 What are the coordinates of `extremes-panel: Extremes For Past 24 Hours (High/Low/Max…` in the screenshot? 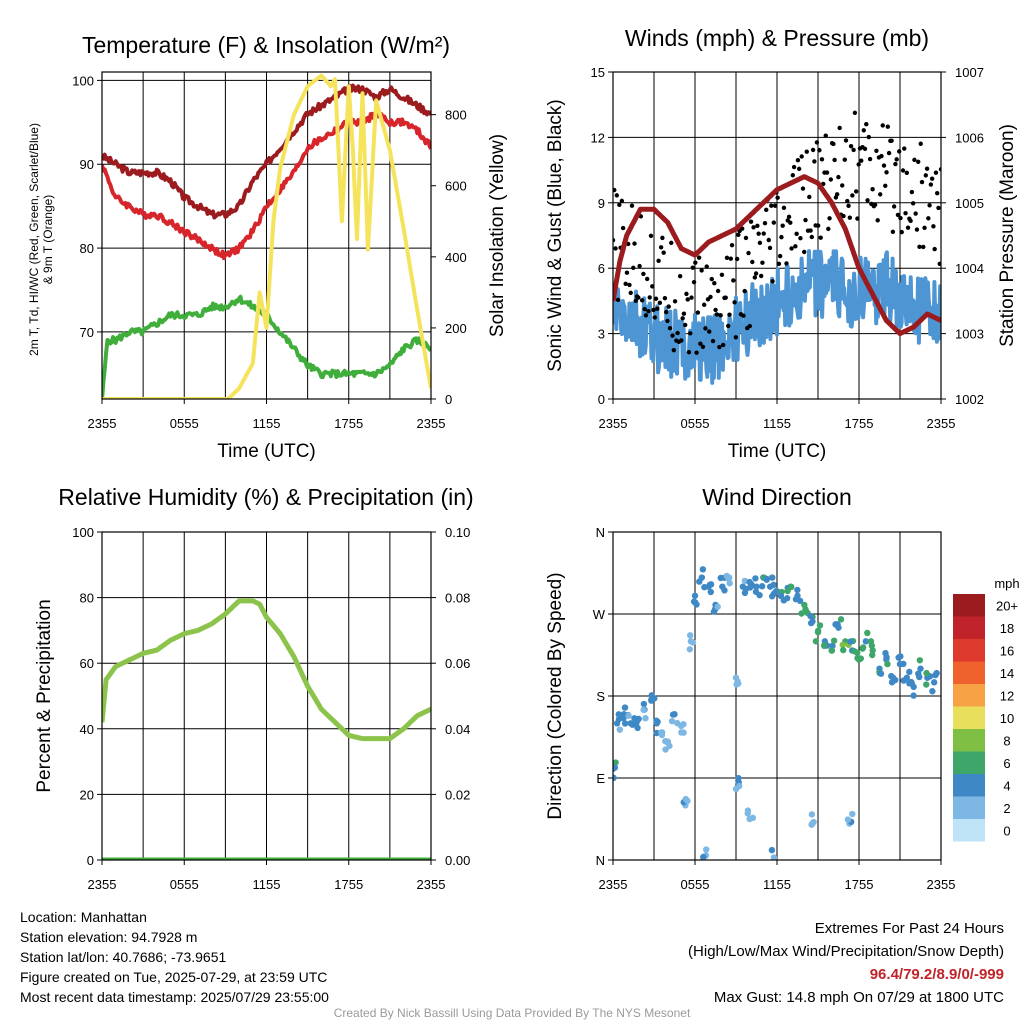 It's located at (846, 963).